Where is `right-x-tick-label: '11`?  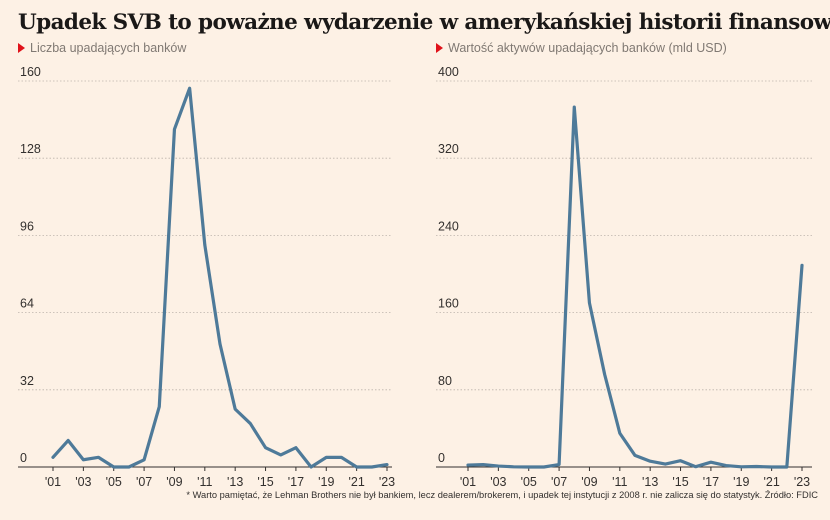
right-x-tick-label: '11 is located at coordinates (619, 482).